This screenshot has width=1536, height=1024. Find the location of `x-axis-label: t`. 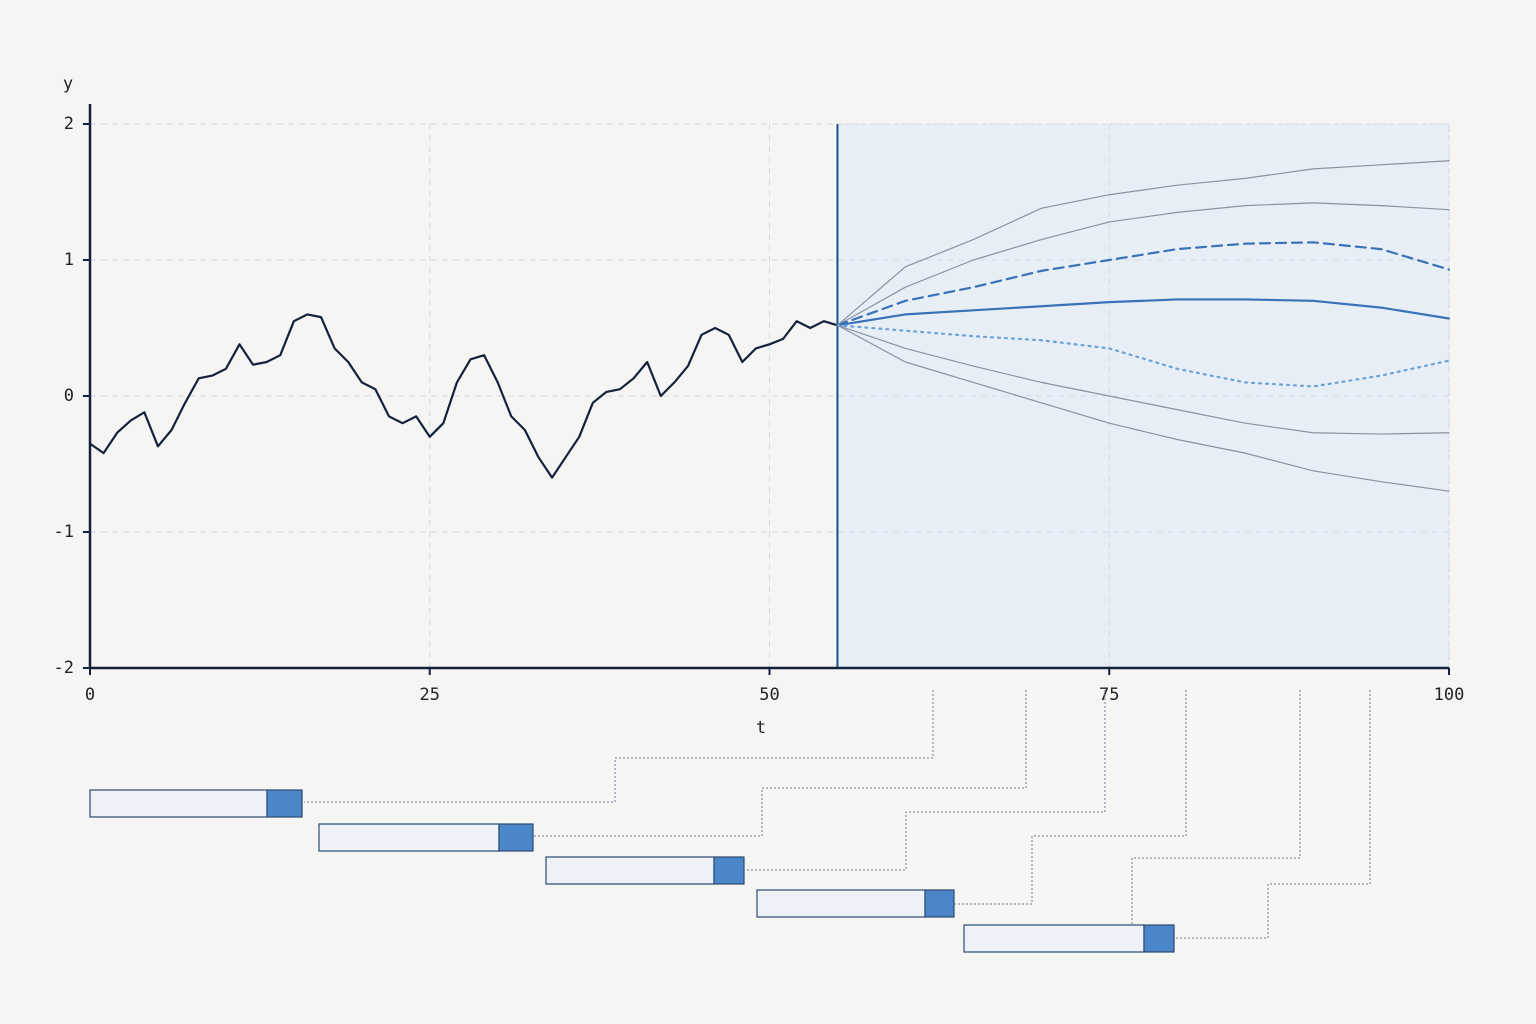

x-axis-label: t is located at coordinates (761, 728).